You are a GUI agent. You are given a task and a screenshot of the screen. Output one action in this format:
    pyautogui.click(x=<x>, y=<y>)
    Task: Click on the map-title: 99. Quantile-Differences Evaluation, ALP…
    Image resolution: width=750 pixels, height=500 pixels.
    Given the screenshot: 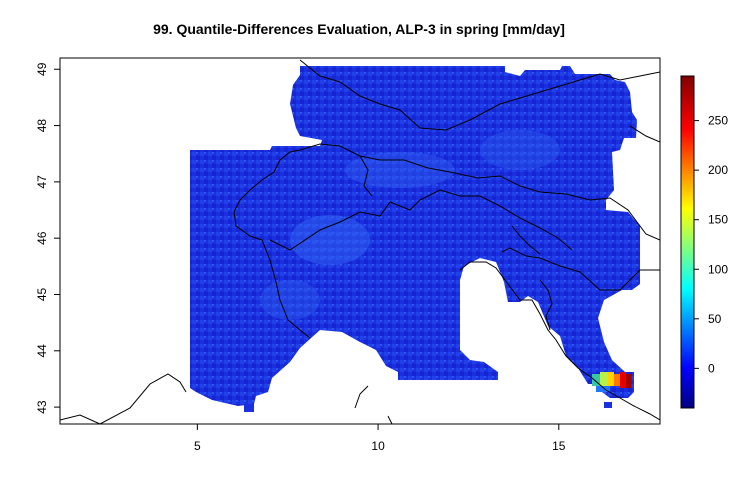 What is the action you would take?
    pyautogui.click(x=359, y=29)
    